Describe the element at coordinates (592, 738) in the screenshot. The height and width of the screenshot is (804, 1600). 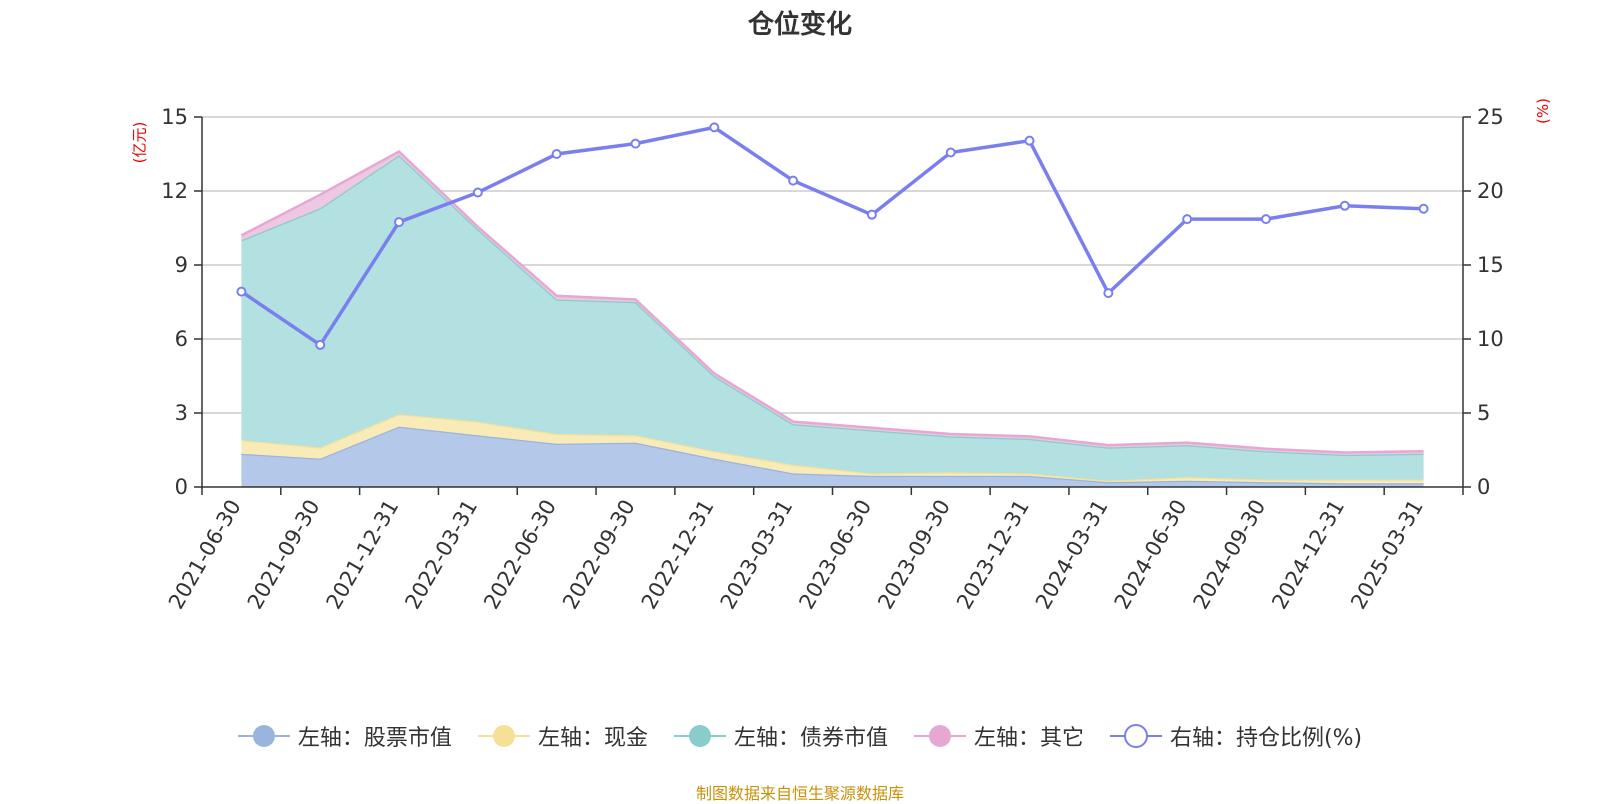
I see `legend-label: 左轴：现金` at that location.